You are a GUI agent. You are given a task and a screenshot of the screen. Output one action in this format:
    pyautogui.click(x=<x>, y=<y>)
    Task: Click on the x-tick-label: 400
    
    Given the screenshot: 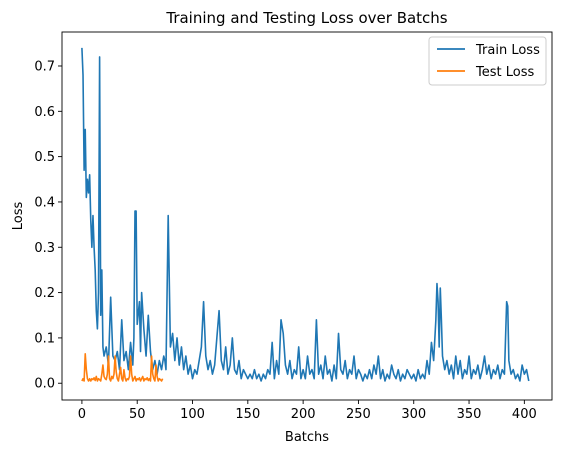 What is the action you would take?
    pyautogui.click(x=524, y=414)
    